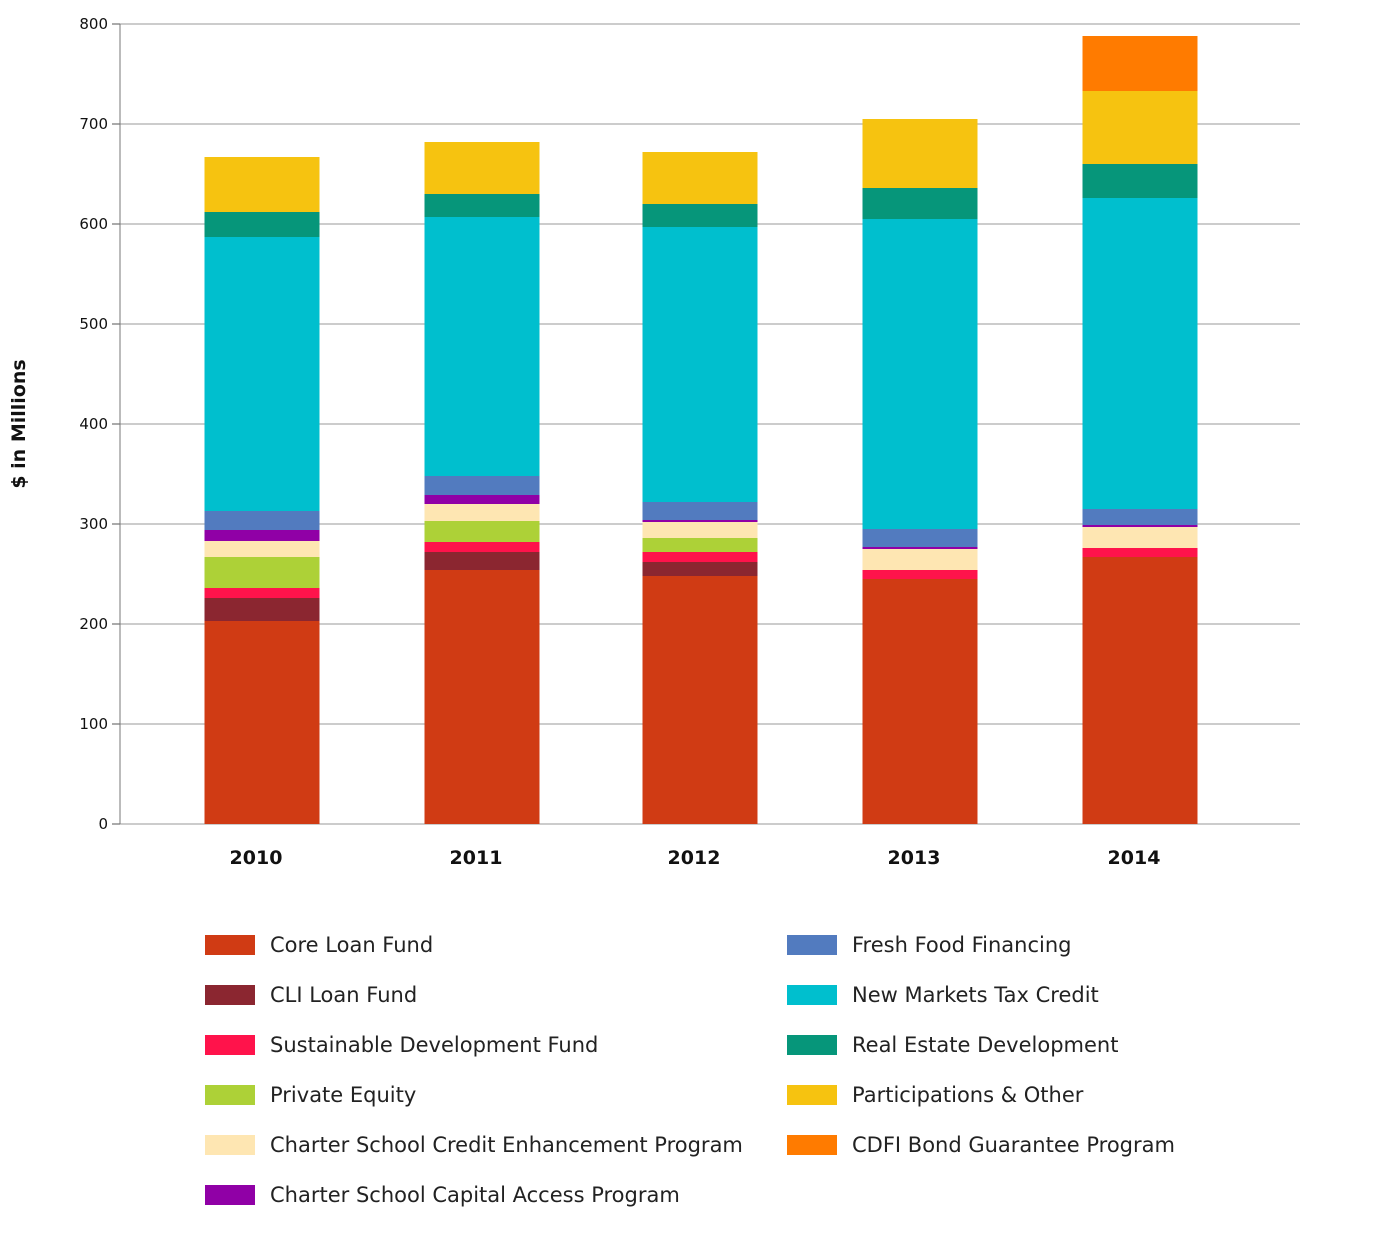 This screenshot has height=1260, width=1400. I want to click on y-tick-label: 800, so click(93, 24).